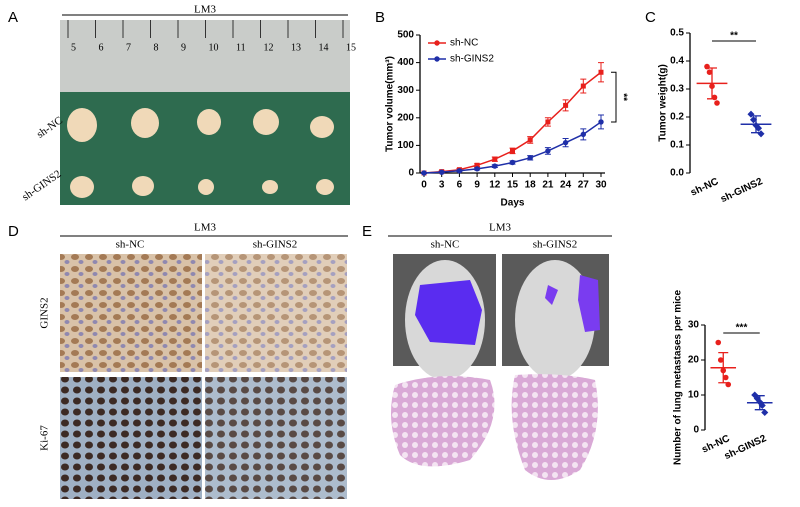  Describe the element at coordinates (405, 90) in the screenshot. I see `y-tick-label: 300` at that location.